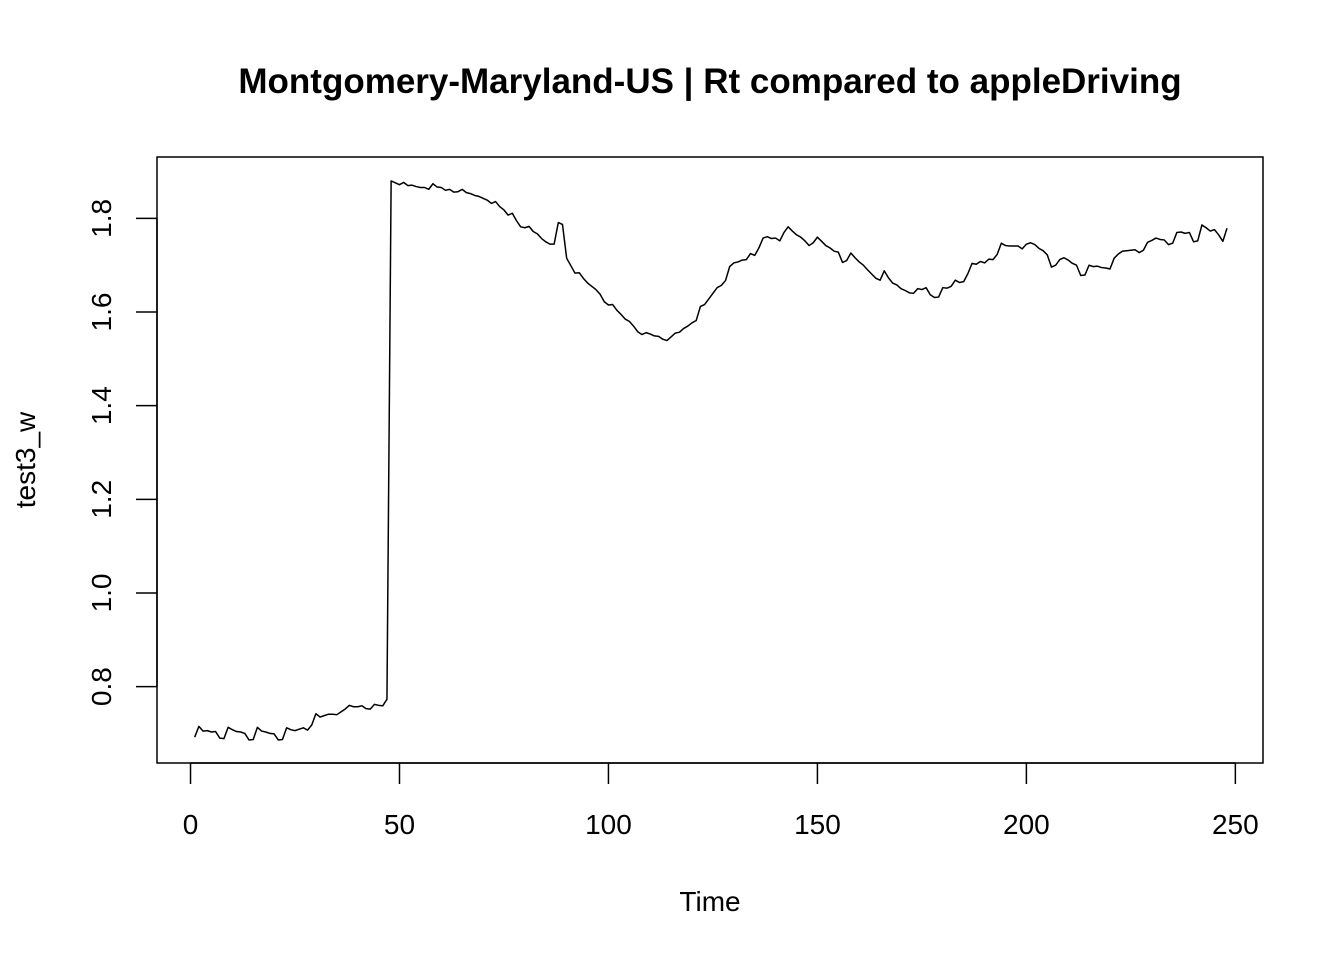  Describe the element at coordinates (1235, 824) in the screenshot. I see `x-tick-label: 250` at that location.